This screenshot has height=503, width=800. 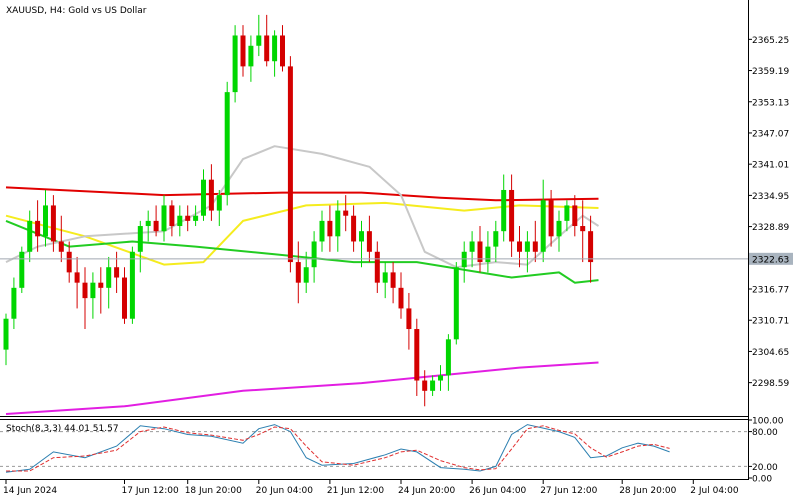 I want to click on time-tick-label: 28 Jun 20:00, so click(x=647, y=491).